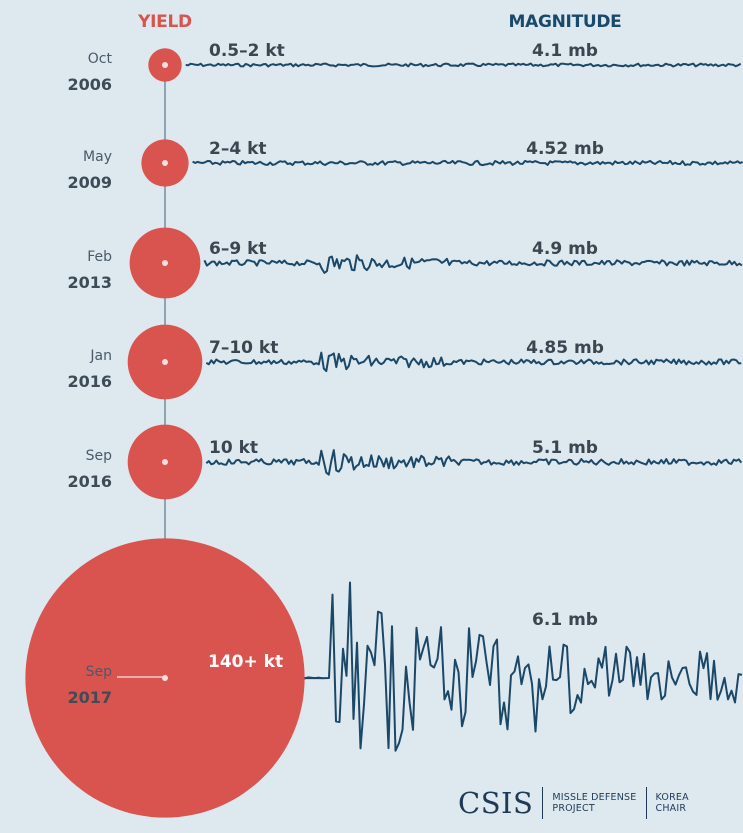 This screenshot has height=833, width=743. What do you see at coordinates (99, 257) in the screenshot?
I see `event-month-label: Feb` at bounding box center [99, 257].